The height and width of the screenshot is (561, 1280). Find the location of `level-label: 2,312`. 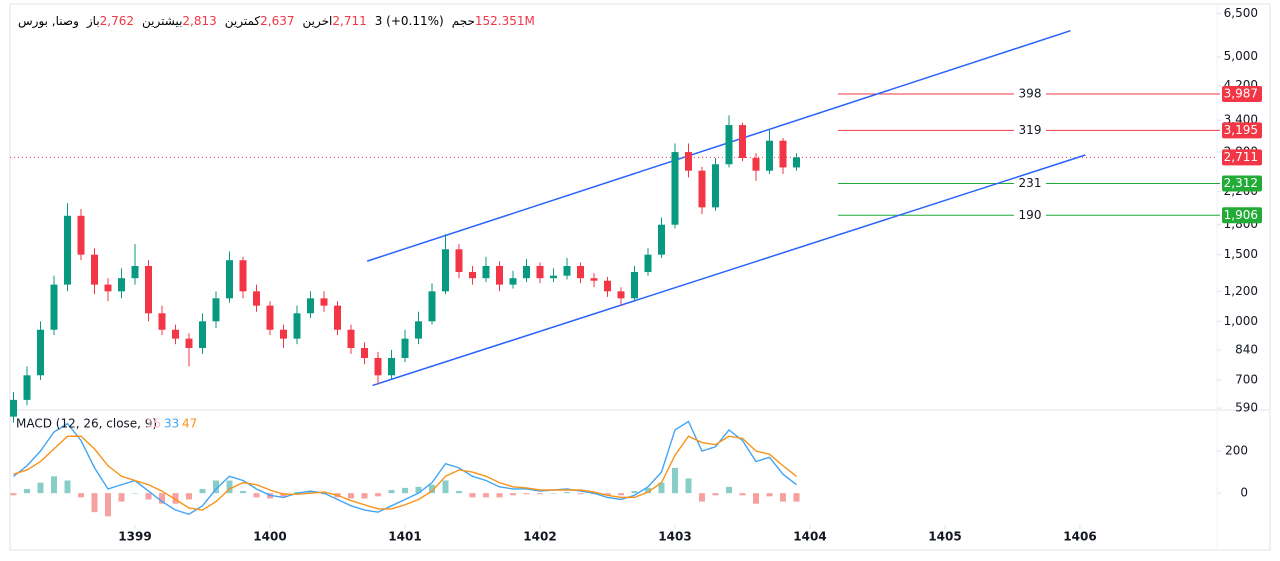

level-label: 2,312 is located at coordinates (1241, 183).